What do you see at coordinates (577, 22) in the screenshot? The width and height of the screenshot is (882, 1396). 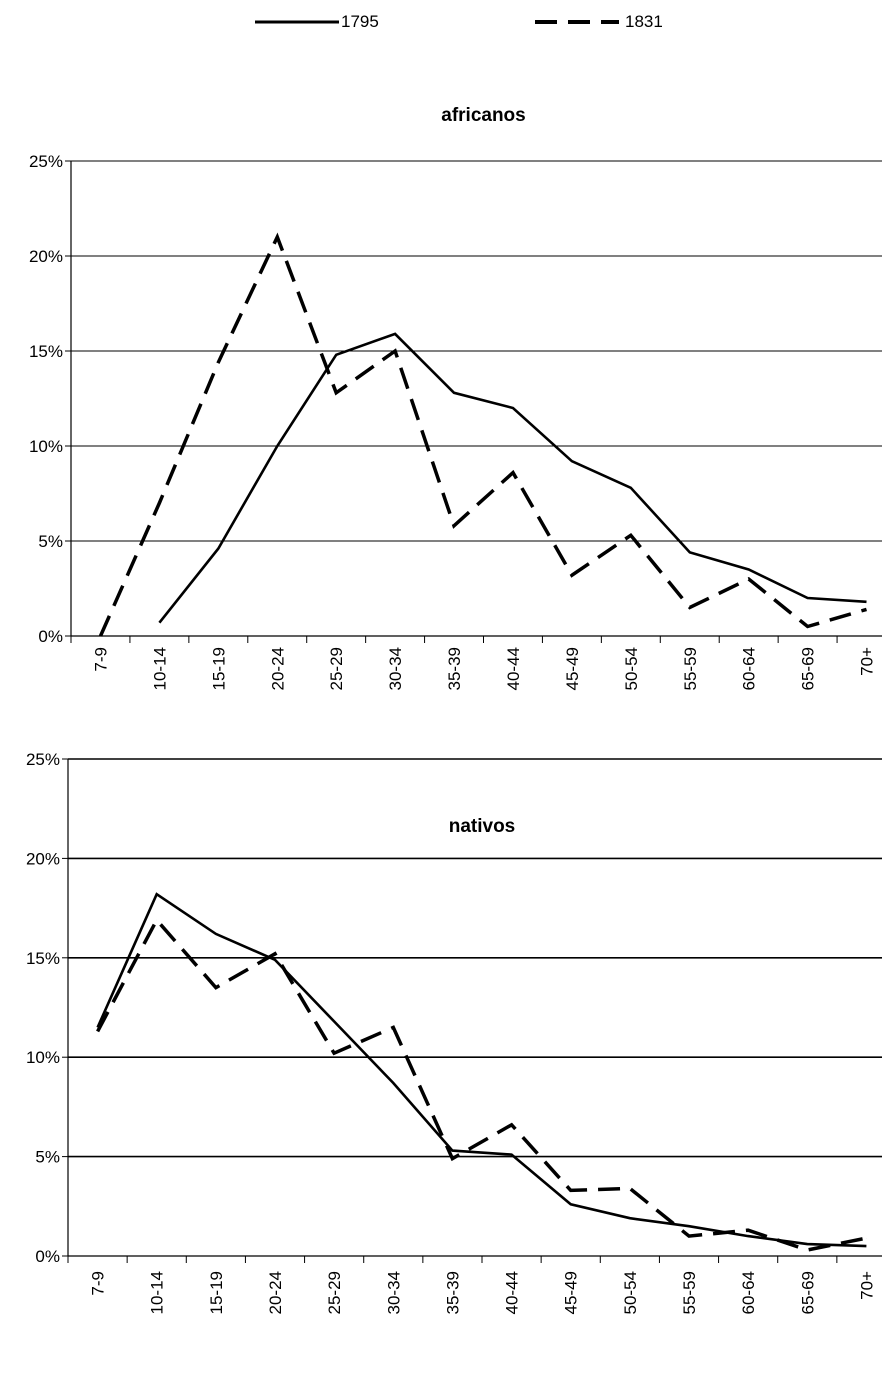 I see `legend-dashed-line-swatch` at bounding box center [577, 22].